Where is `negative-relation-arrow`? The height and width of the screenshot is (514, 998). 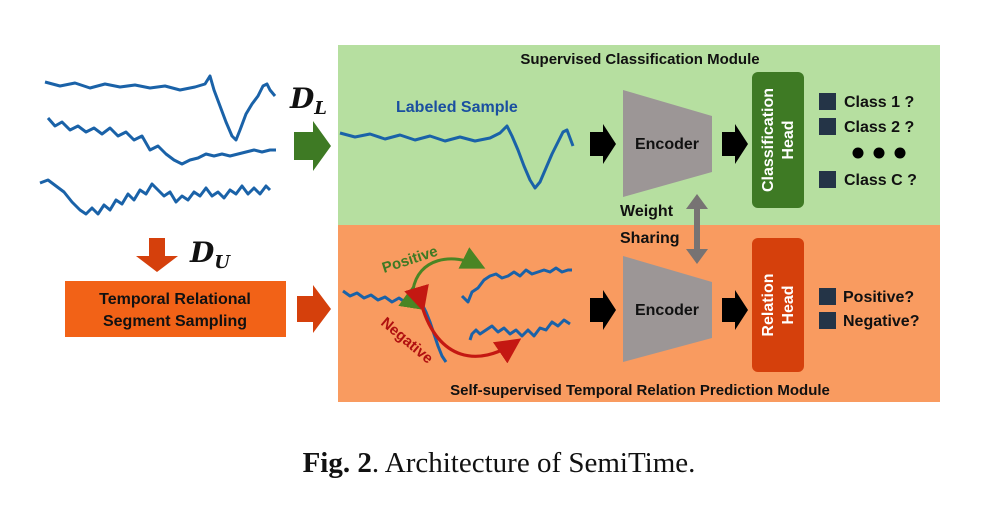
negative-relation-arrow is located at coordinates (463, 323).